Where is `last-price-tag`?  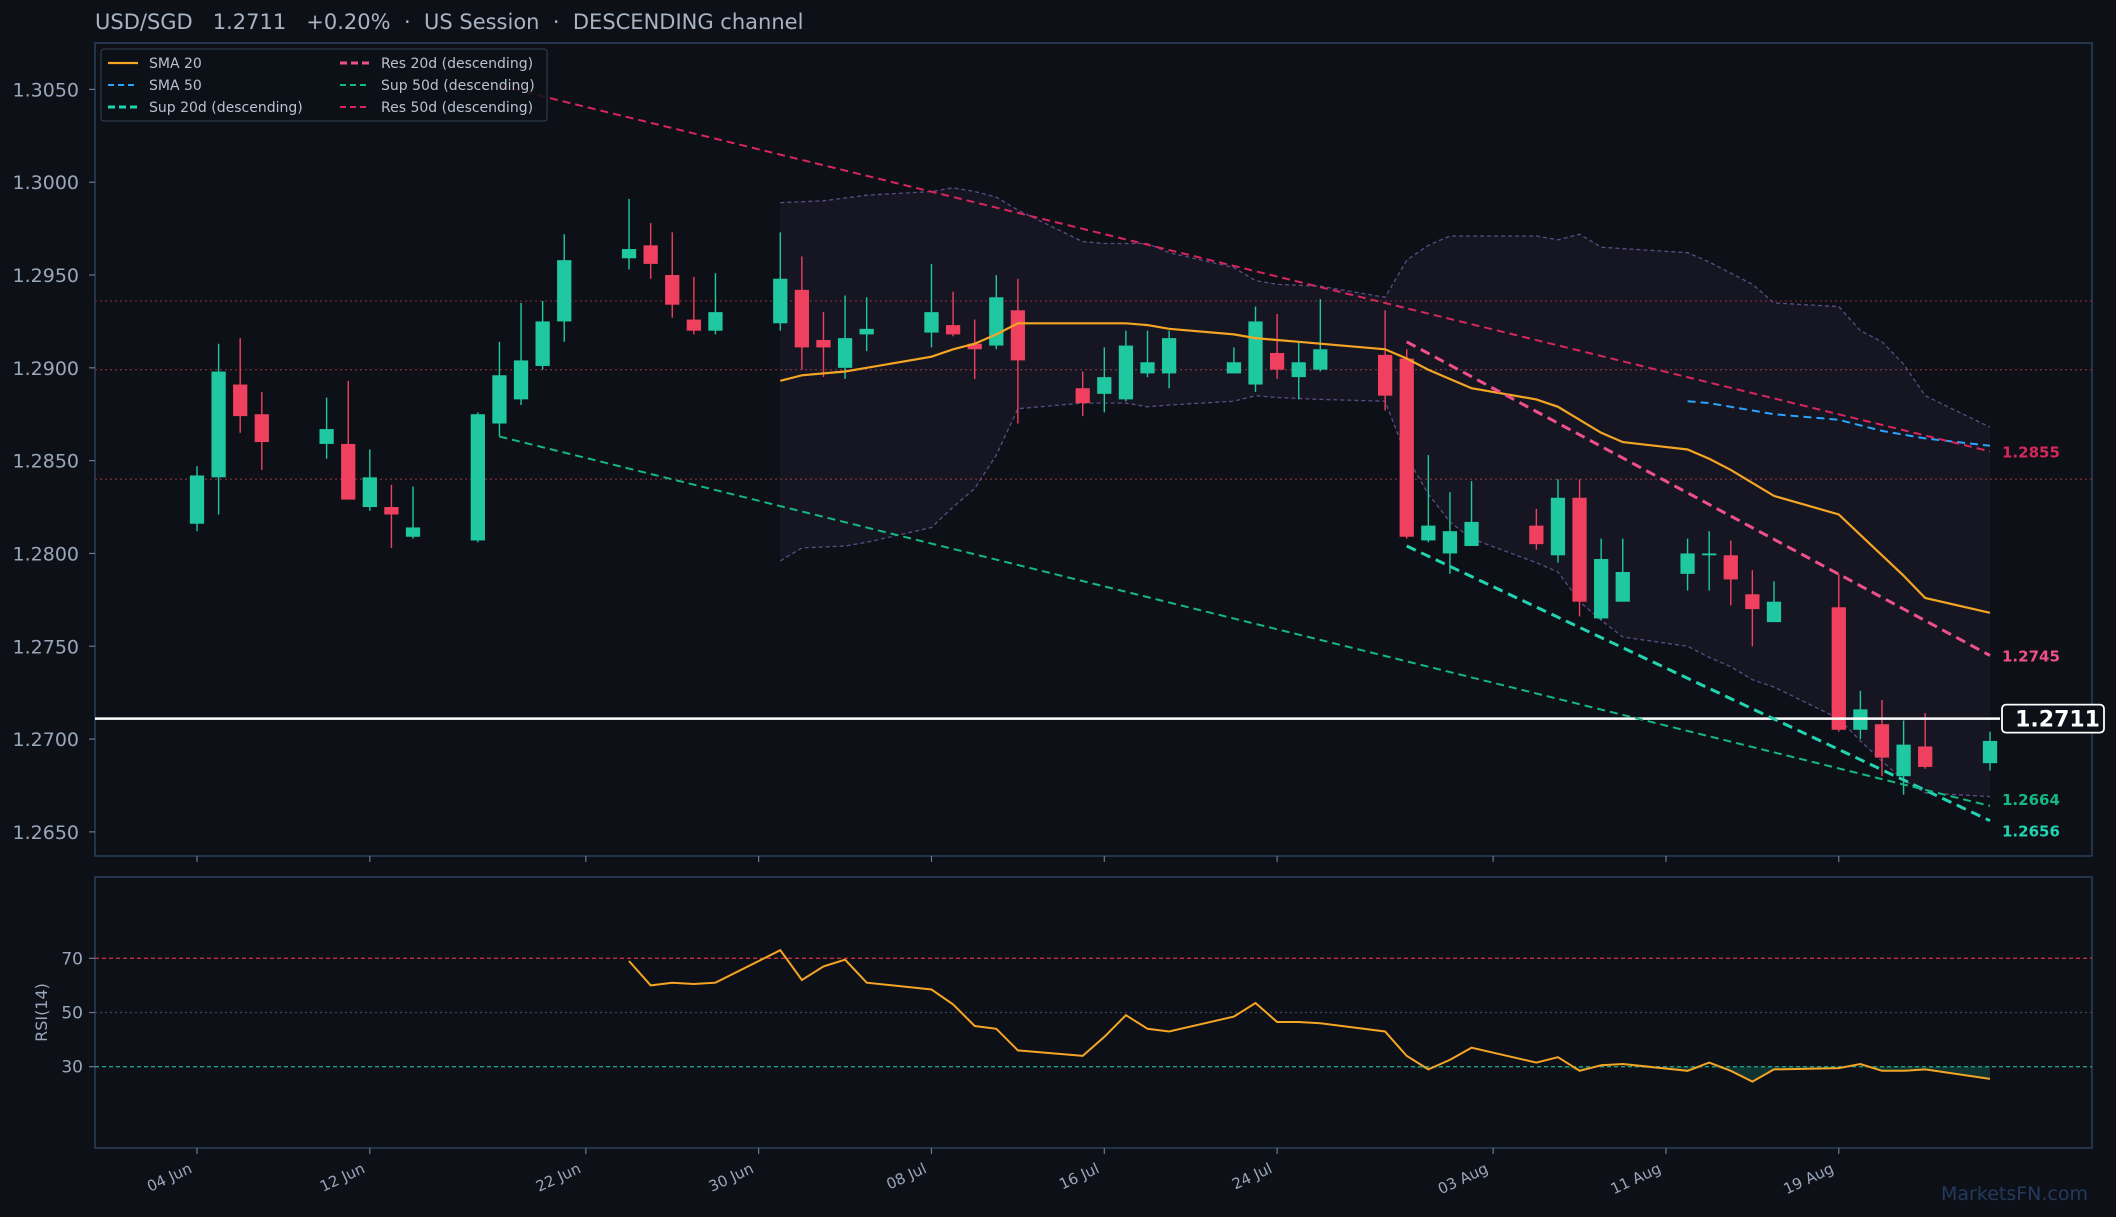
last-price-tag is located at coordinates (2053, 718).